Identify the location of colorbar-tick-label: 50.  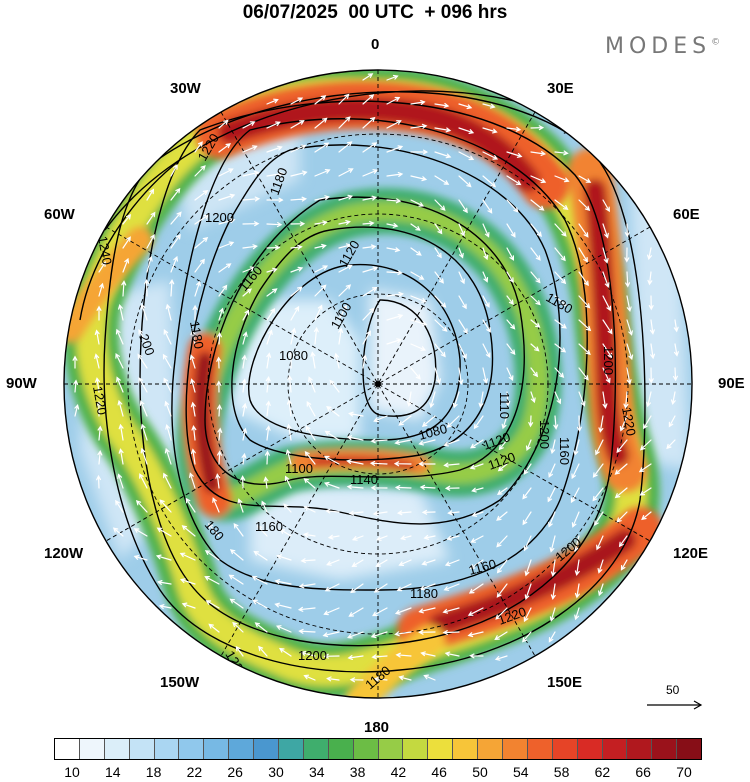
(480, 772).